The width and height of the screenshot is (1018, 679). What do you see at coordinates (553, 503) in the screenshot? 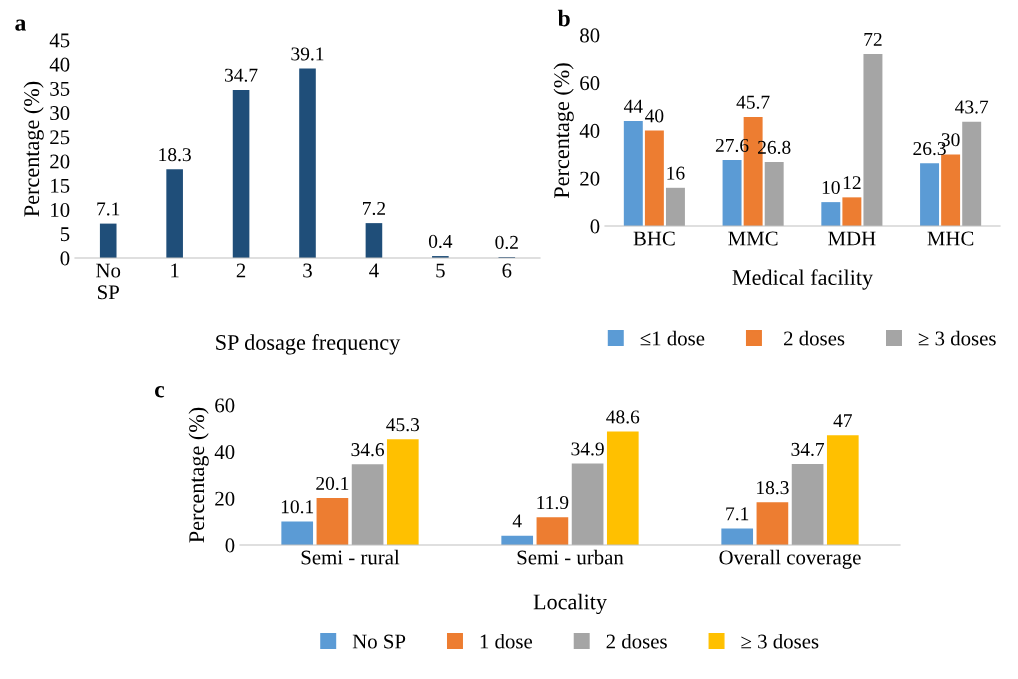
I see `data-label: 11.9` at bounding box center [553, 503].